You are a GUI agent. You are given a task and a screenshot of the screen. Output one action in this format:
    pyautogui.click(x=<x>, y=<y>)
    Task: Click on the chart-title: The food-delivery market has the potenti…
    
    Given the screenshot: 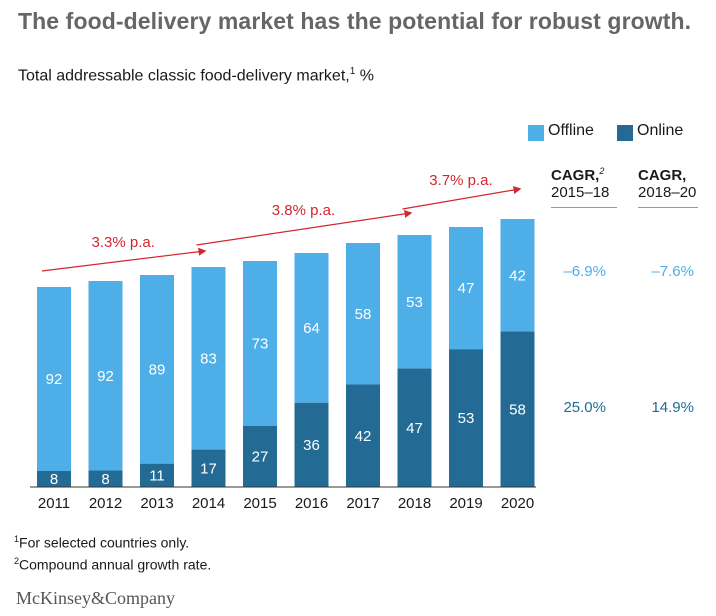 What is the action you would take?
    pyautogui.click(x=355, y=21)
    